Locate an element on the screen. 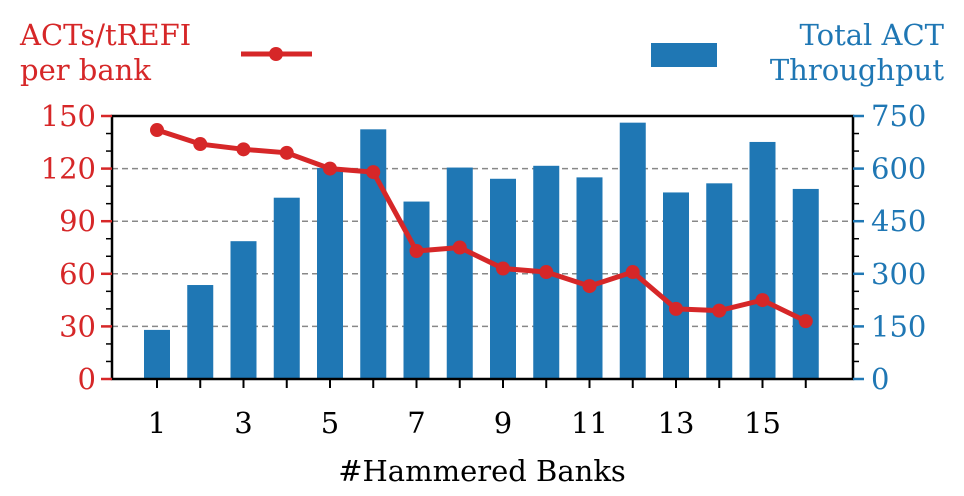 The image size is (964, 496). x-axis-label: #Hammered Banks is located at coordinates (482, 471).